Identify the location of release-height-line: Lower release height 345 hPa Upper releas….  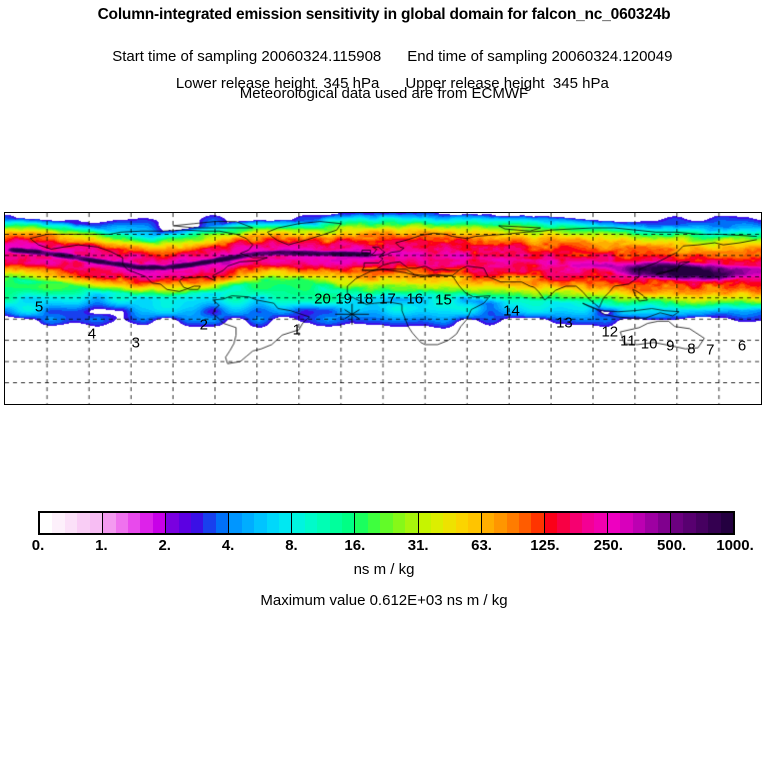
(384, 83).